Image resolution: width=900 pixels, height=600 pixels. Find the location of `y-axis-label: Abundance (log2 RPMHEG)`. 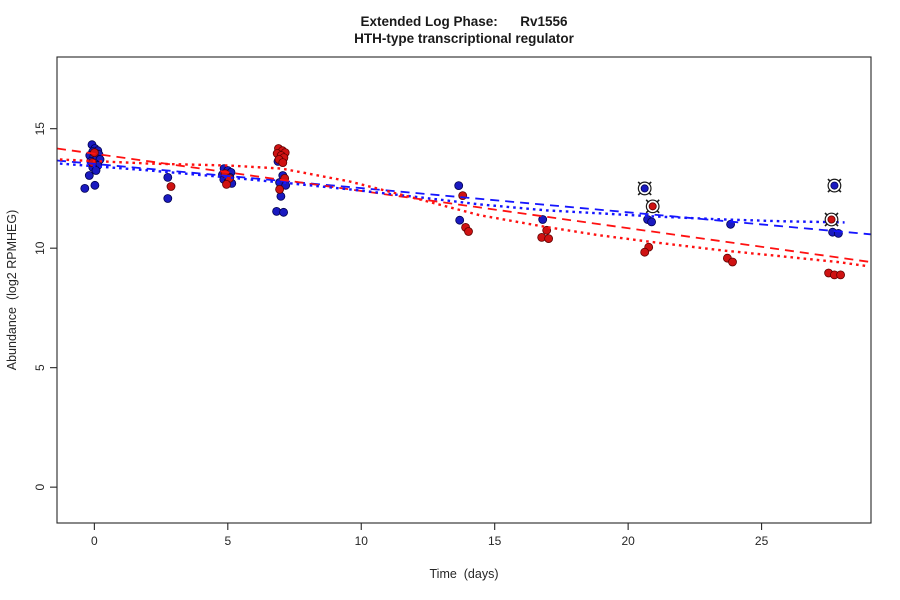

y-axis-label: Abundance (log2 RPMHEG) is located at coordinates (12, 290).